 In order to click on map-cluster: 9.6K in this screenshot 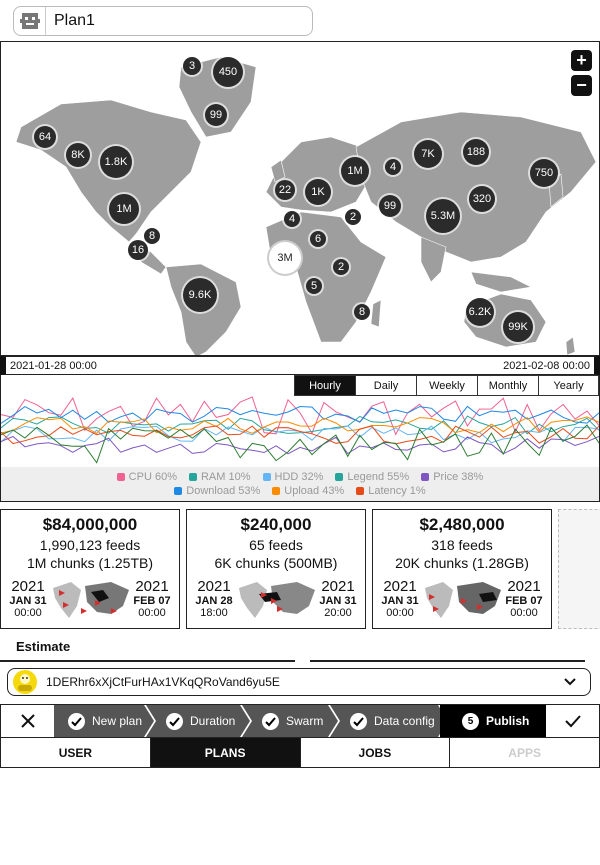, I will do `click(200, 295)`.